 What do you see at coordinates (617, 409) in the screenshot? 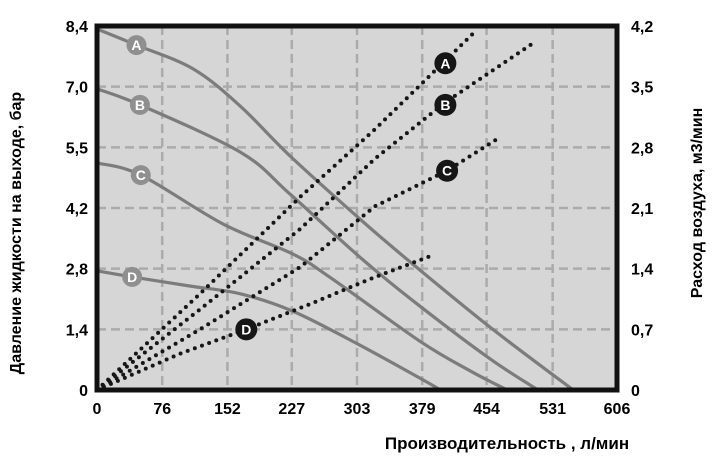
I see `x-tick-label: 606` at bounding box center [617, 409].